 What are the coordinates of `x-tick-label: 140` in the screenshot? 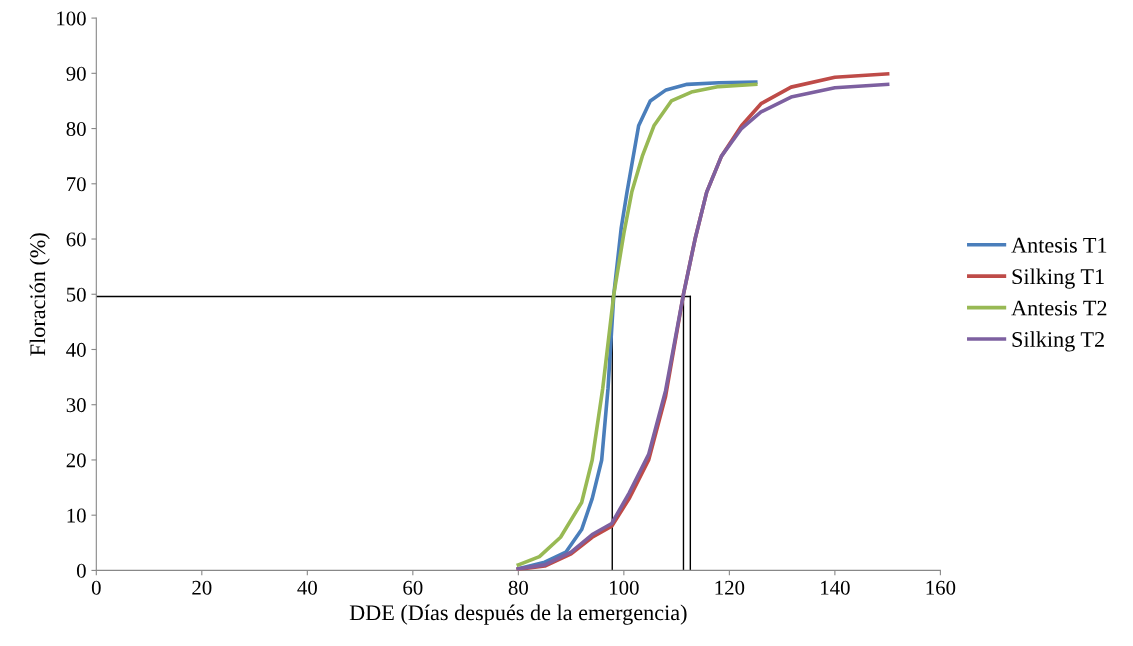 It's located at (835, 587).